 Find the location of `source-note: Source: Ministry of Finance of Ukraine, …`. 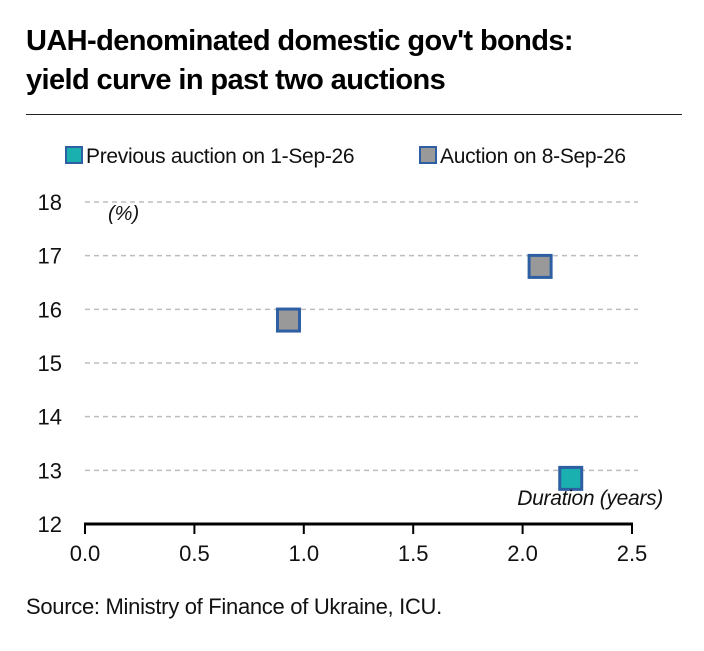

source-note: Source: Ministry of Finance of Ukraine, … is located at coordinates (234, 606).